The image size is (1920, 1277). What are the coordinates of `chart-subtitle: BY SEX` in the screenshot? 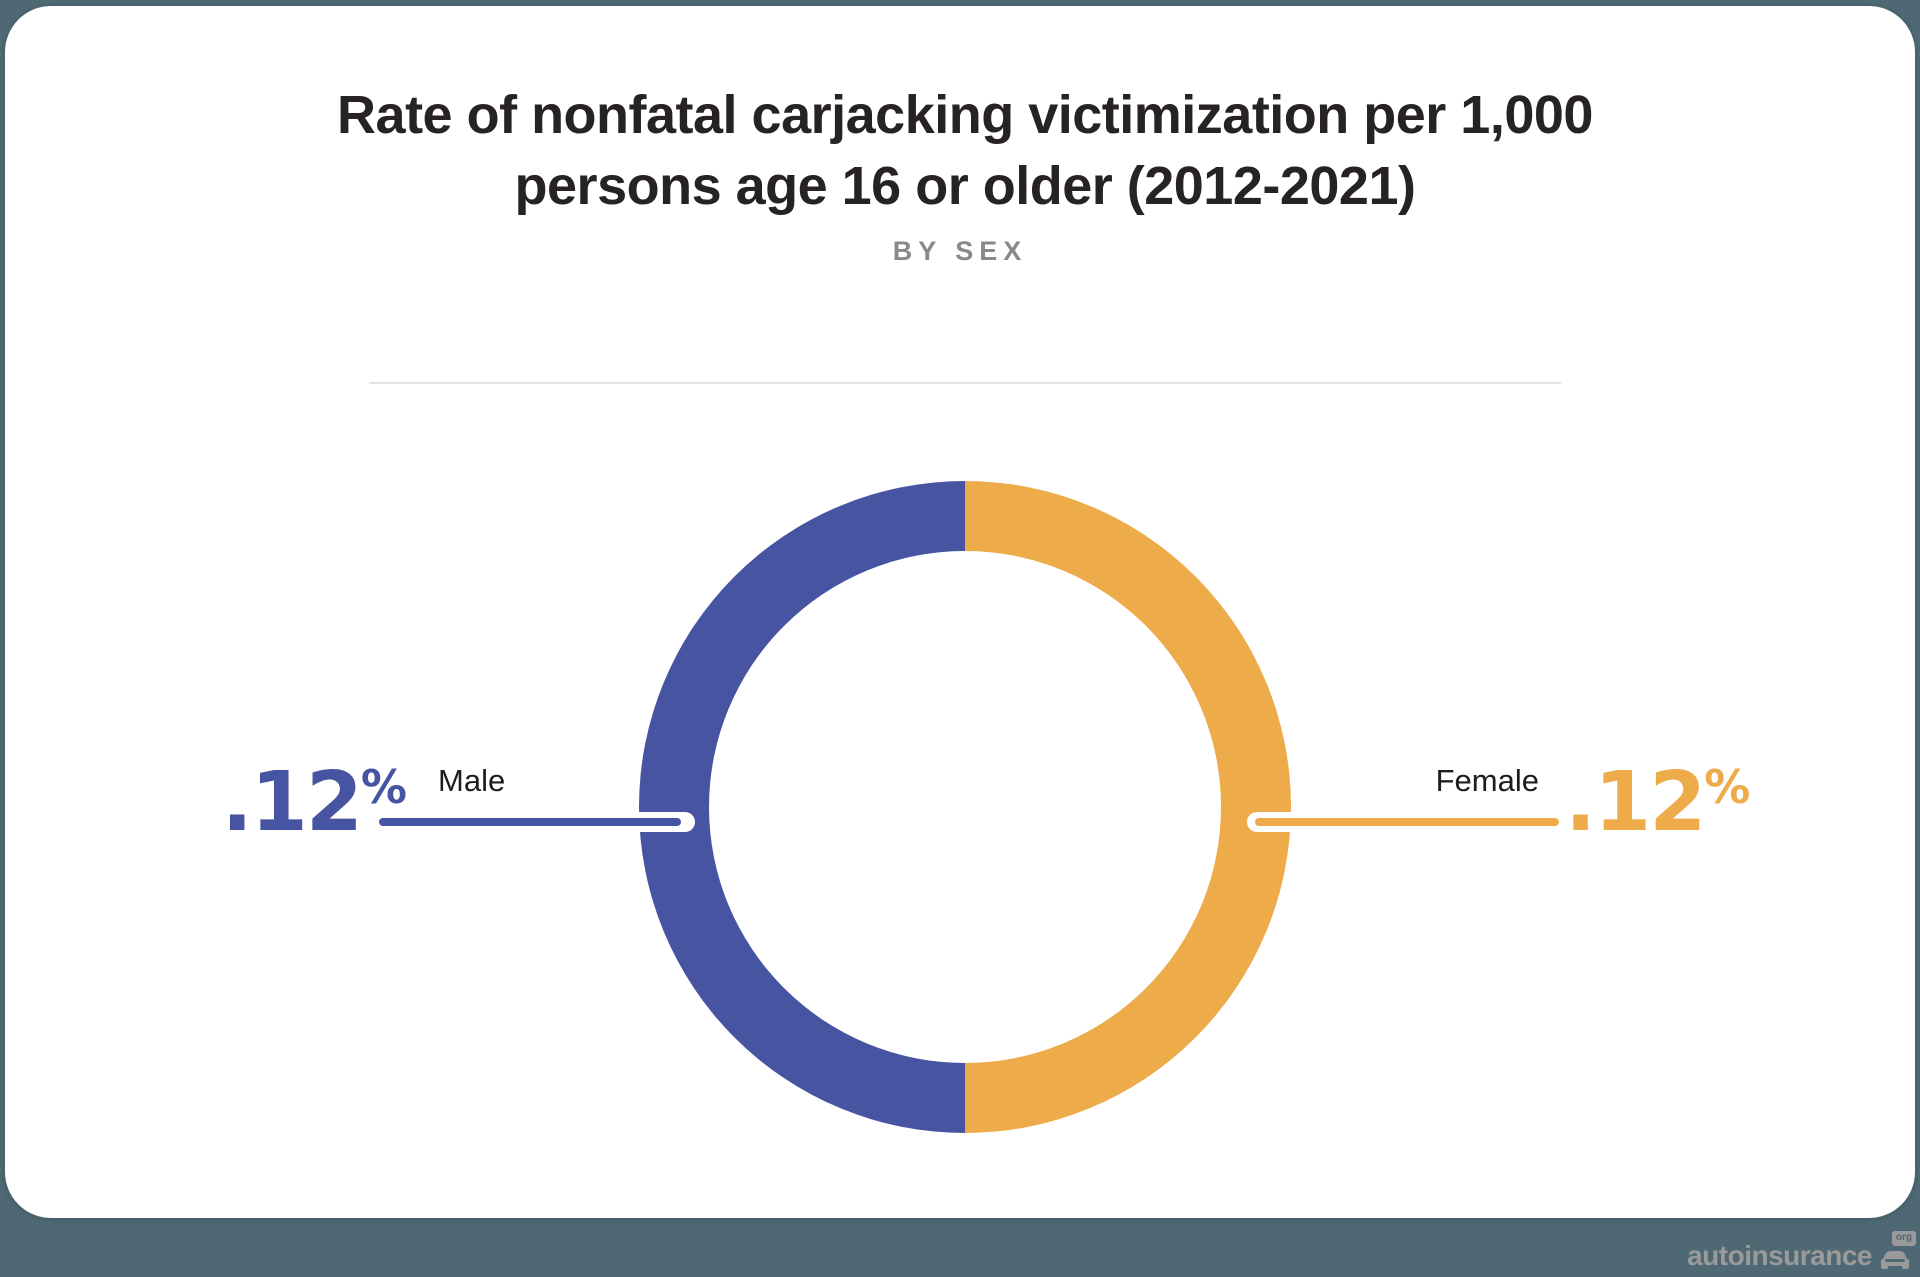 It's located at (960, 251).